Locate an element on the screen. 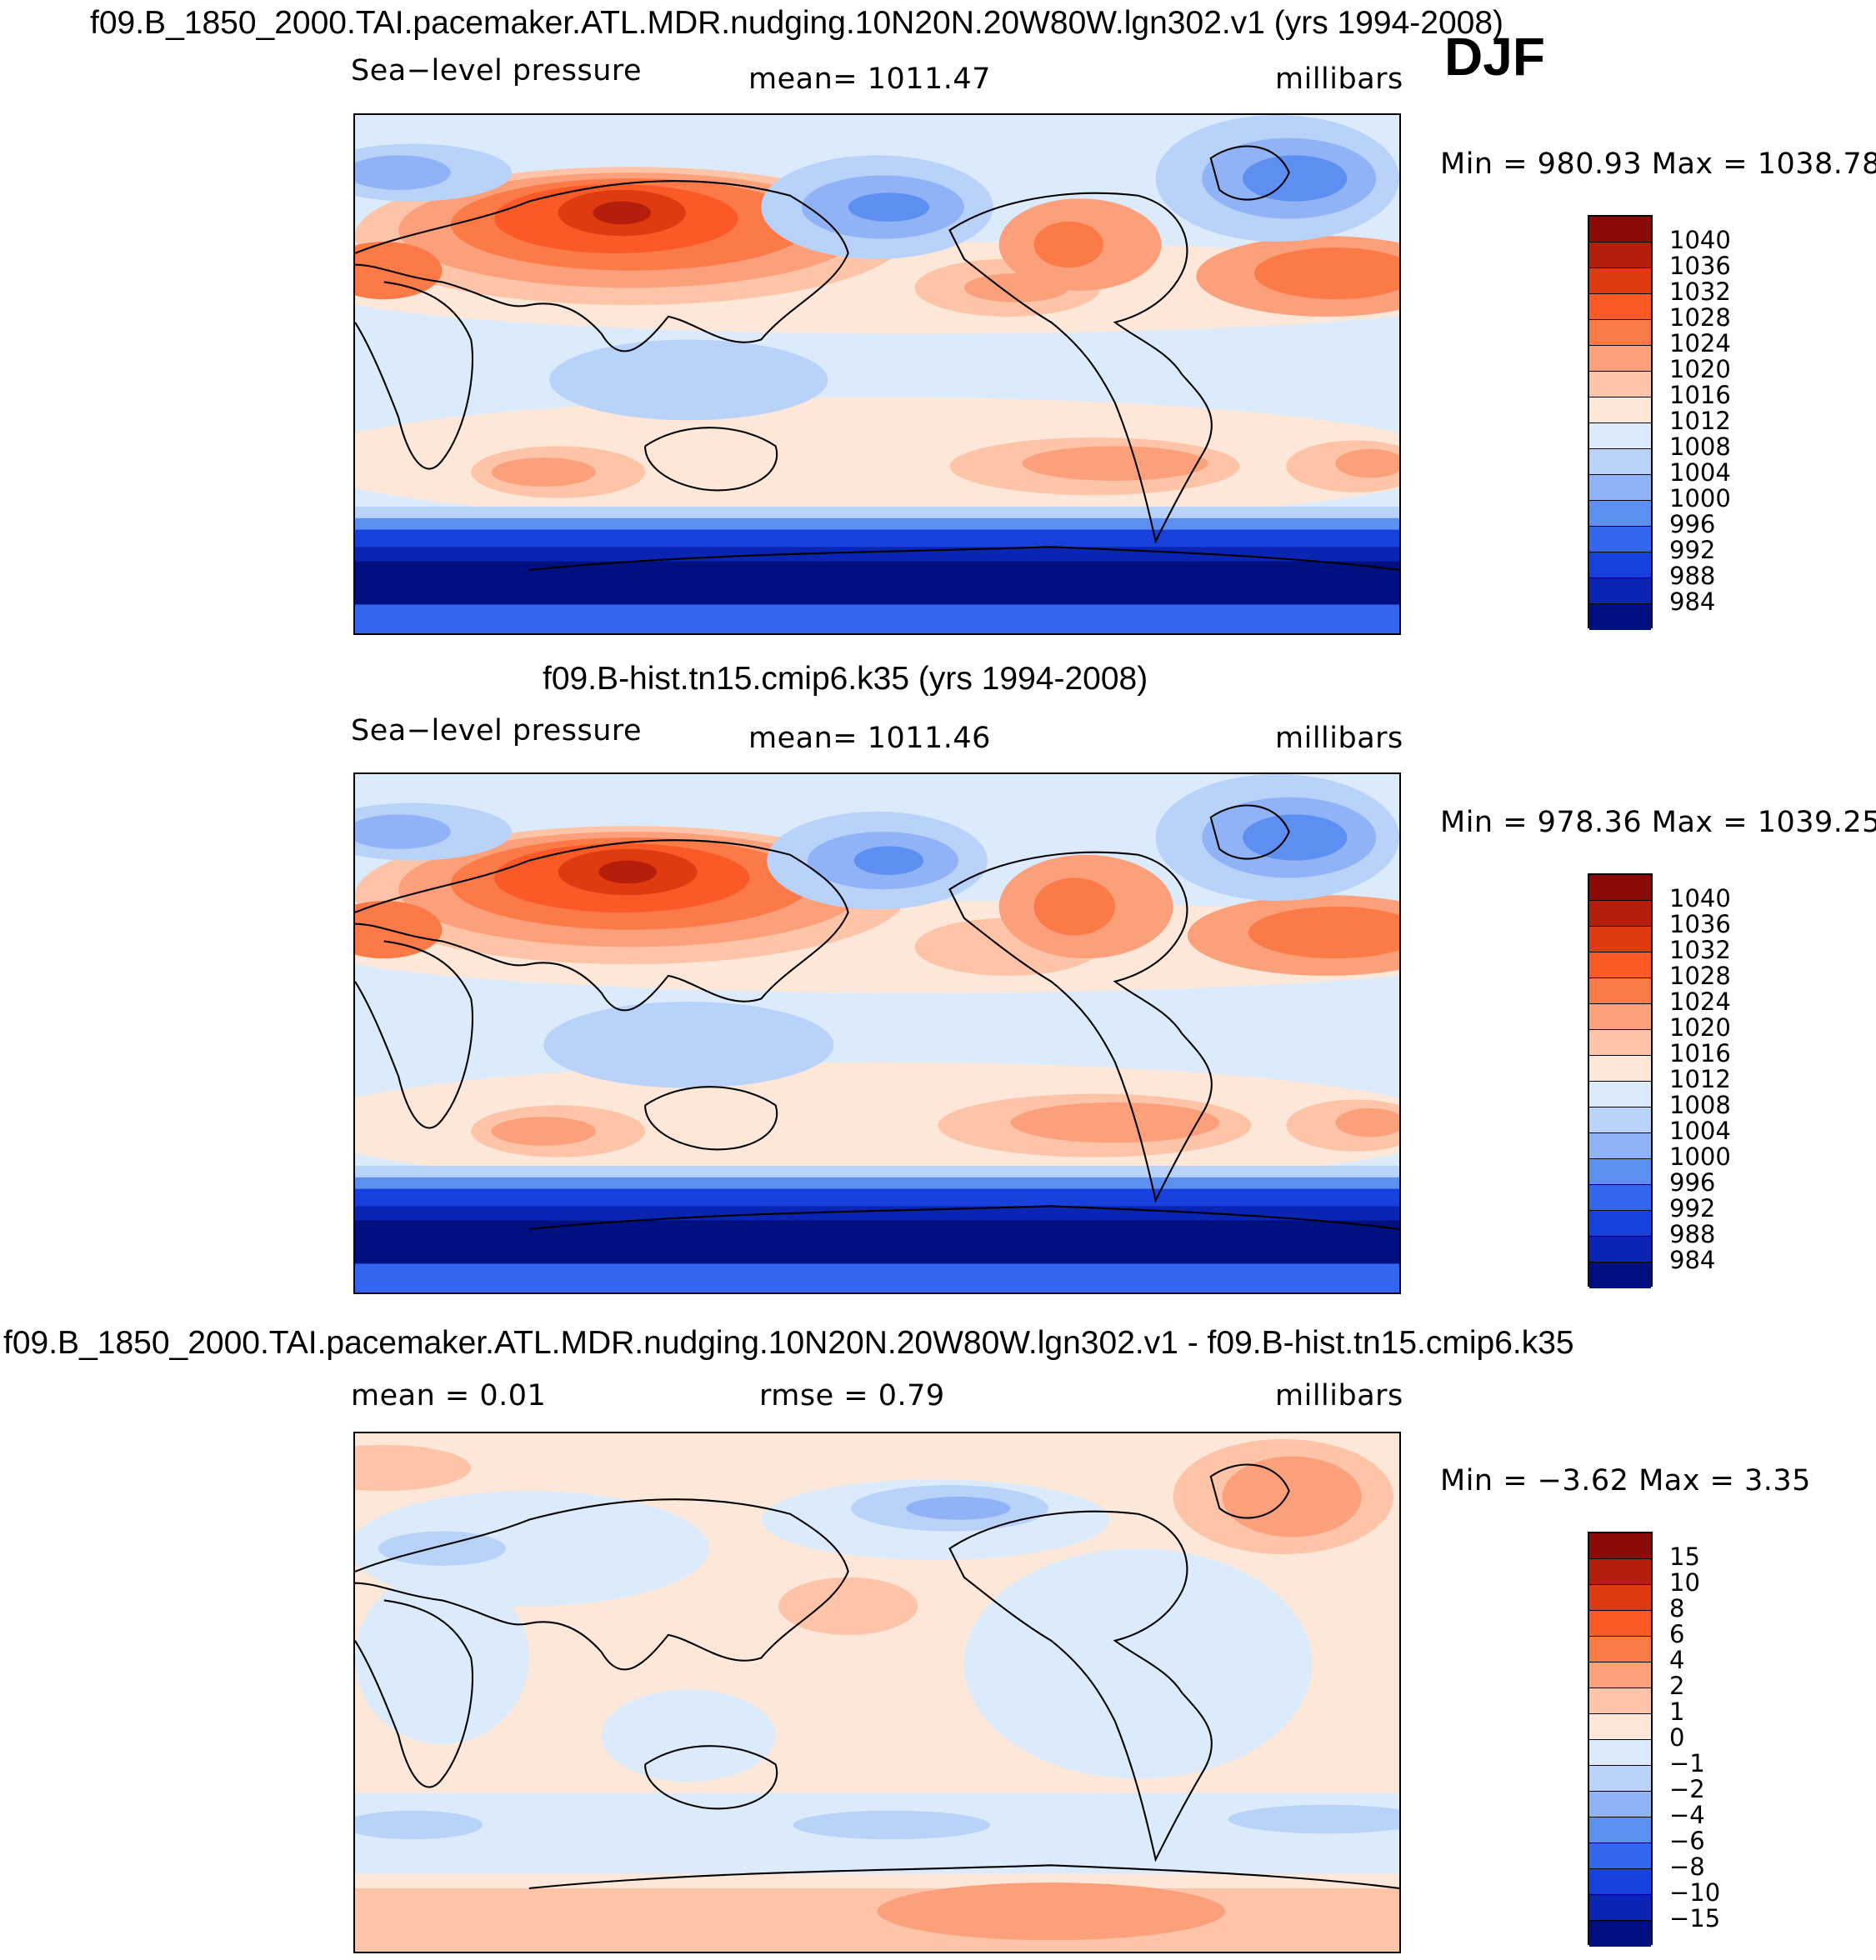 The height and width of the screenshot is (1960, 1876). field-australia-neg is located at coordinates (688, 1735).